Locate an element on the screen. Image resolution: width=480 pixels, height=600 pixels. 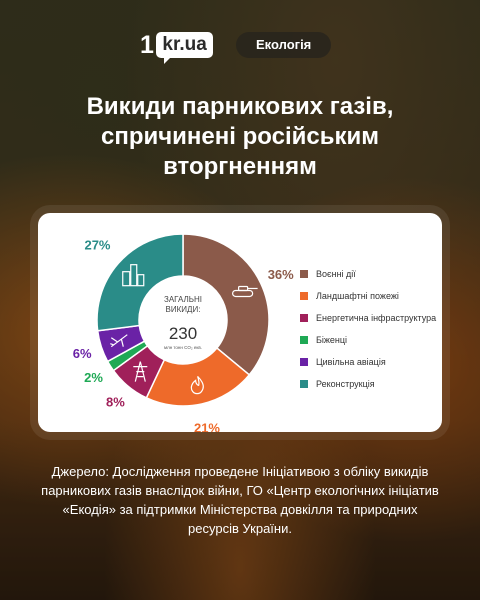
center-value: 230 is located at coordinates (183, 333).